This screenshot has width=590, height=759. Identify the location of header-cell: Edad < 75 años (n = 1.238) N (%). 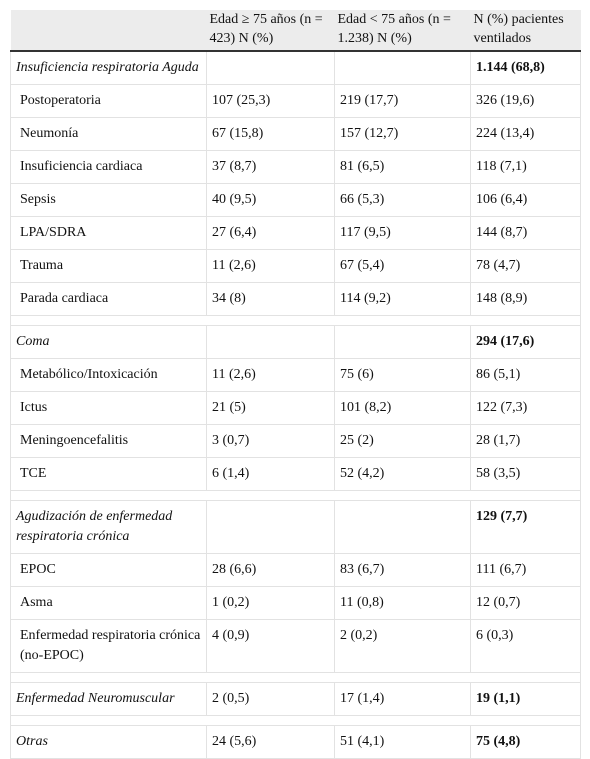
(402, 31).